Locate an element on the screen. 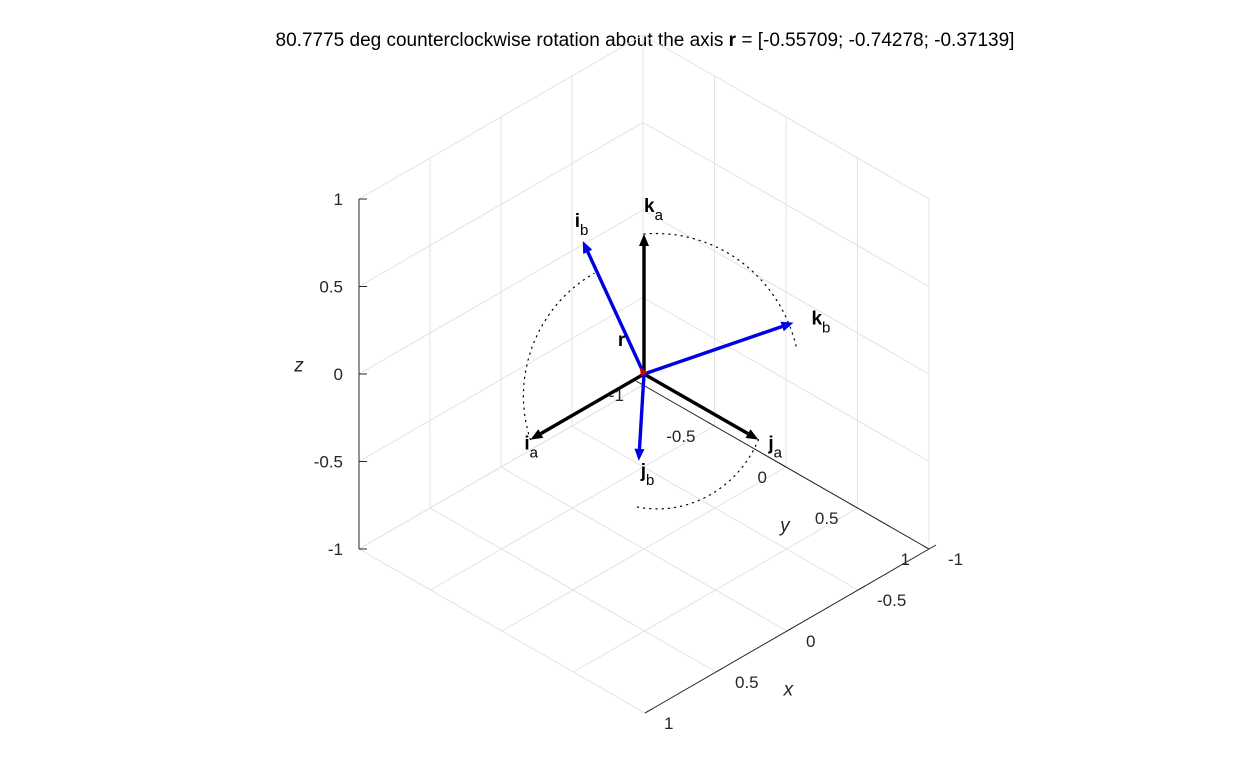 This screenshot has width=1244, height=776. vector-ja: ja is located at coordinates (713, 417).